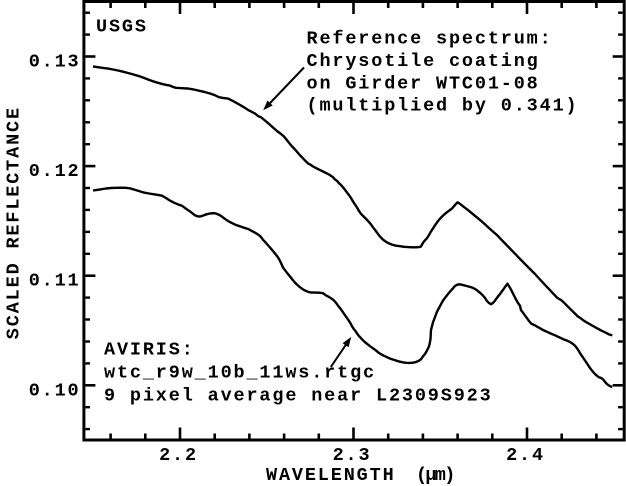  I want to click on svg-text: 0.11, so click(55, 281).